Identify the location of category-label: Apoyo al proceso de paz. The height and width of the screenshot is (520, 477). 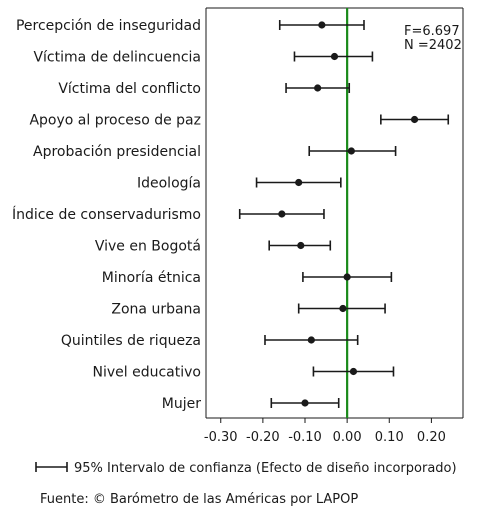
(115, 121).